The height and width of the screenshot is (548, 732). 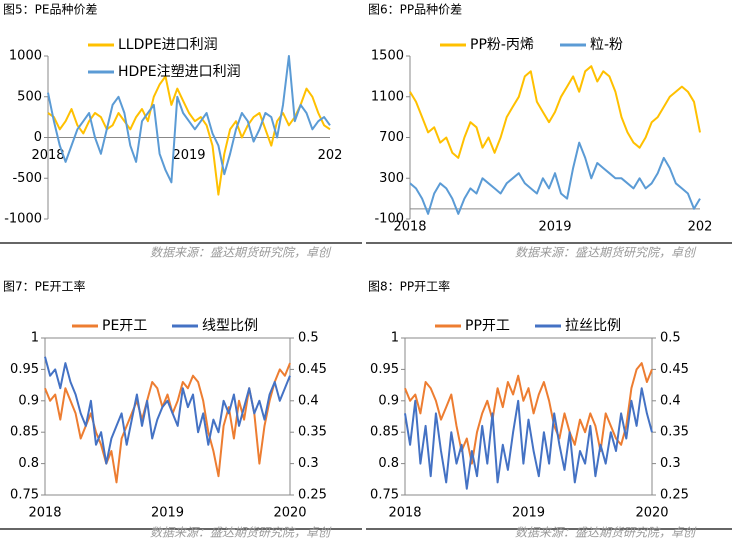 What do you see at coordinates (230, 326) in the screenshot?
I see `legend-label: 线型比例` at bounding box center [230, 326].